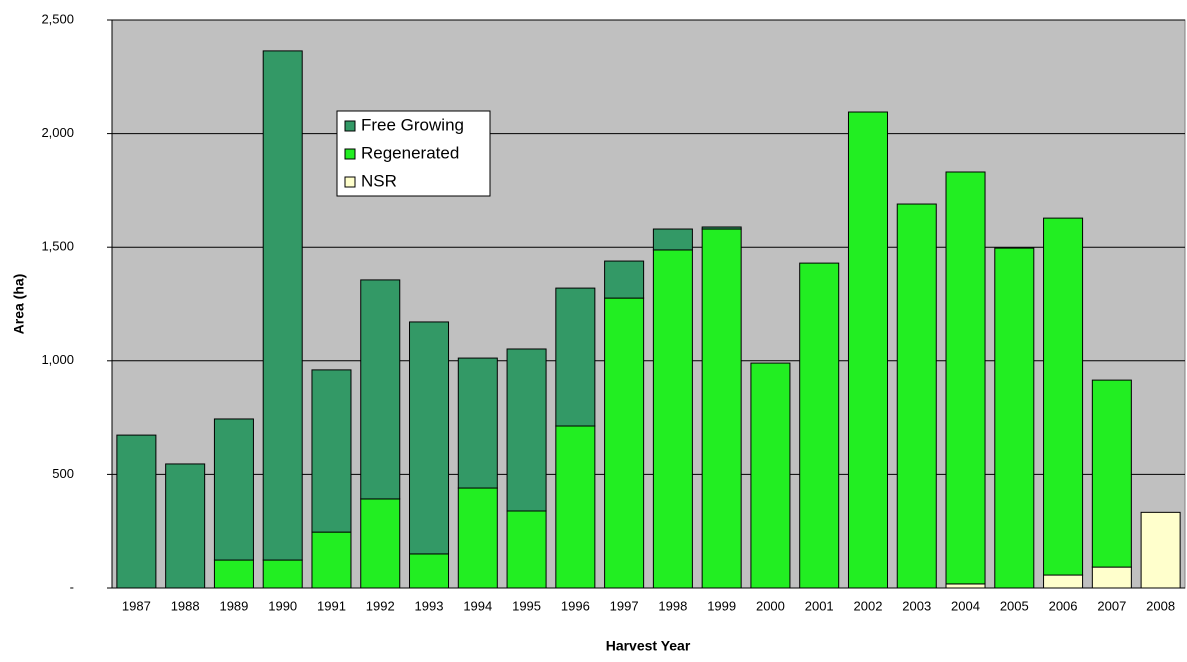 The height and width of the screenshot is (662, 1187). What do you see at coordinates (770, 605) in the screenshot?
I see `x-tick-label: 2000` at bounding box center [770, 605].